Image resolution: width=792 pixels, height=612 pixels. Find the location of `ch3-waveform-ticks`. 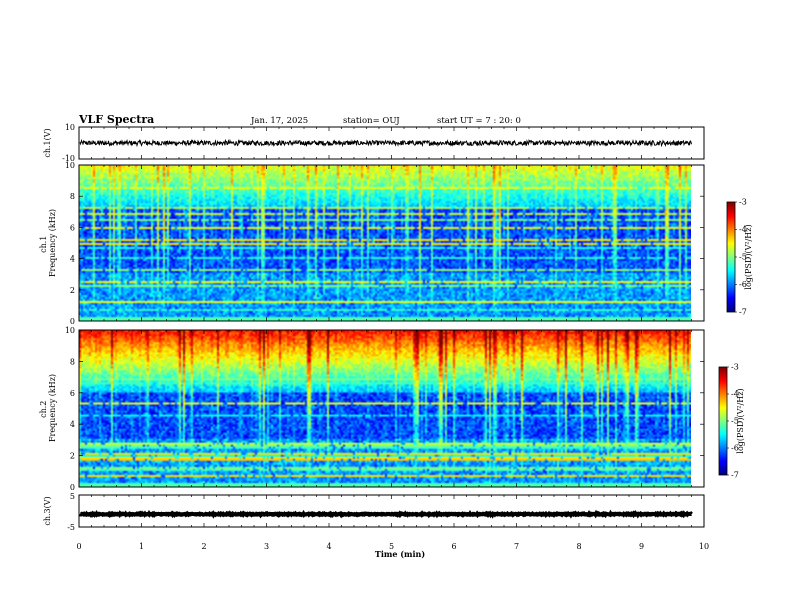

ch3-waveform-ticks is located at coordinates (391, 511).